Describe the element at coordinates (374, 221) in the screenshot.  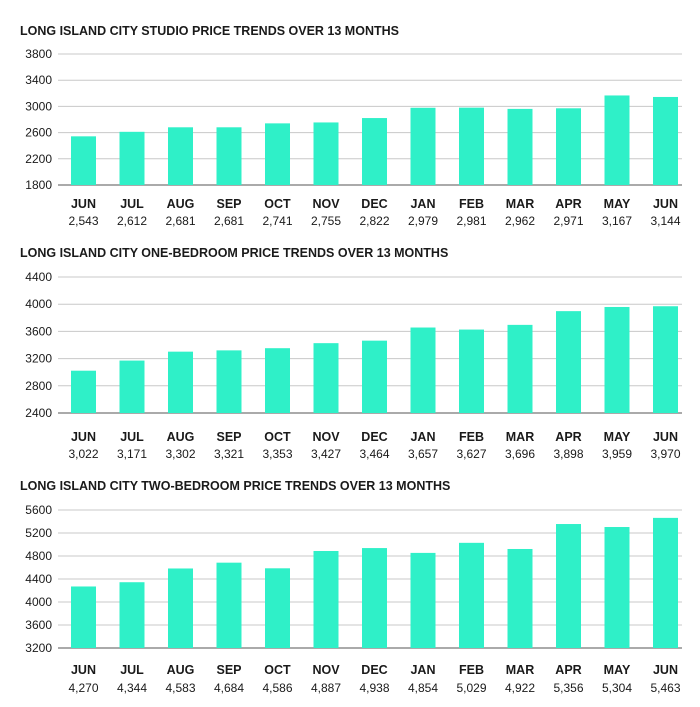
I see `value-label: 2,822` at that location.